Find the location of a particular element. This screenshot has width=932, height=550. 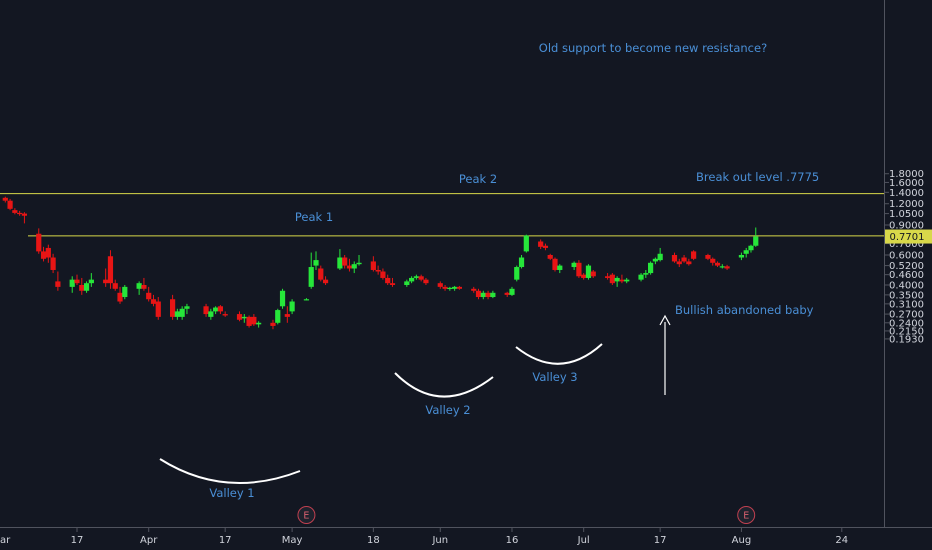

time-axis: ar 17 Apr 17 May 18 Jun 16 Jul 17 Aug 24 is located at coordinates (466, 537).